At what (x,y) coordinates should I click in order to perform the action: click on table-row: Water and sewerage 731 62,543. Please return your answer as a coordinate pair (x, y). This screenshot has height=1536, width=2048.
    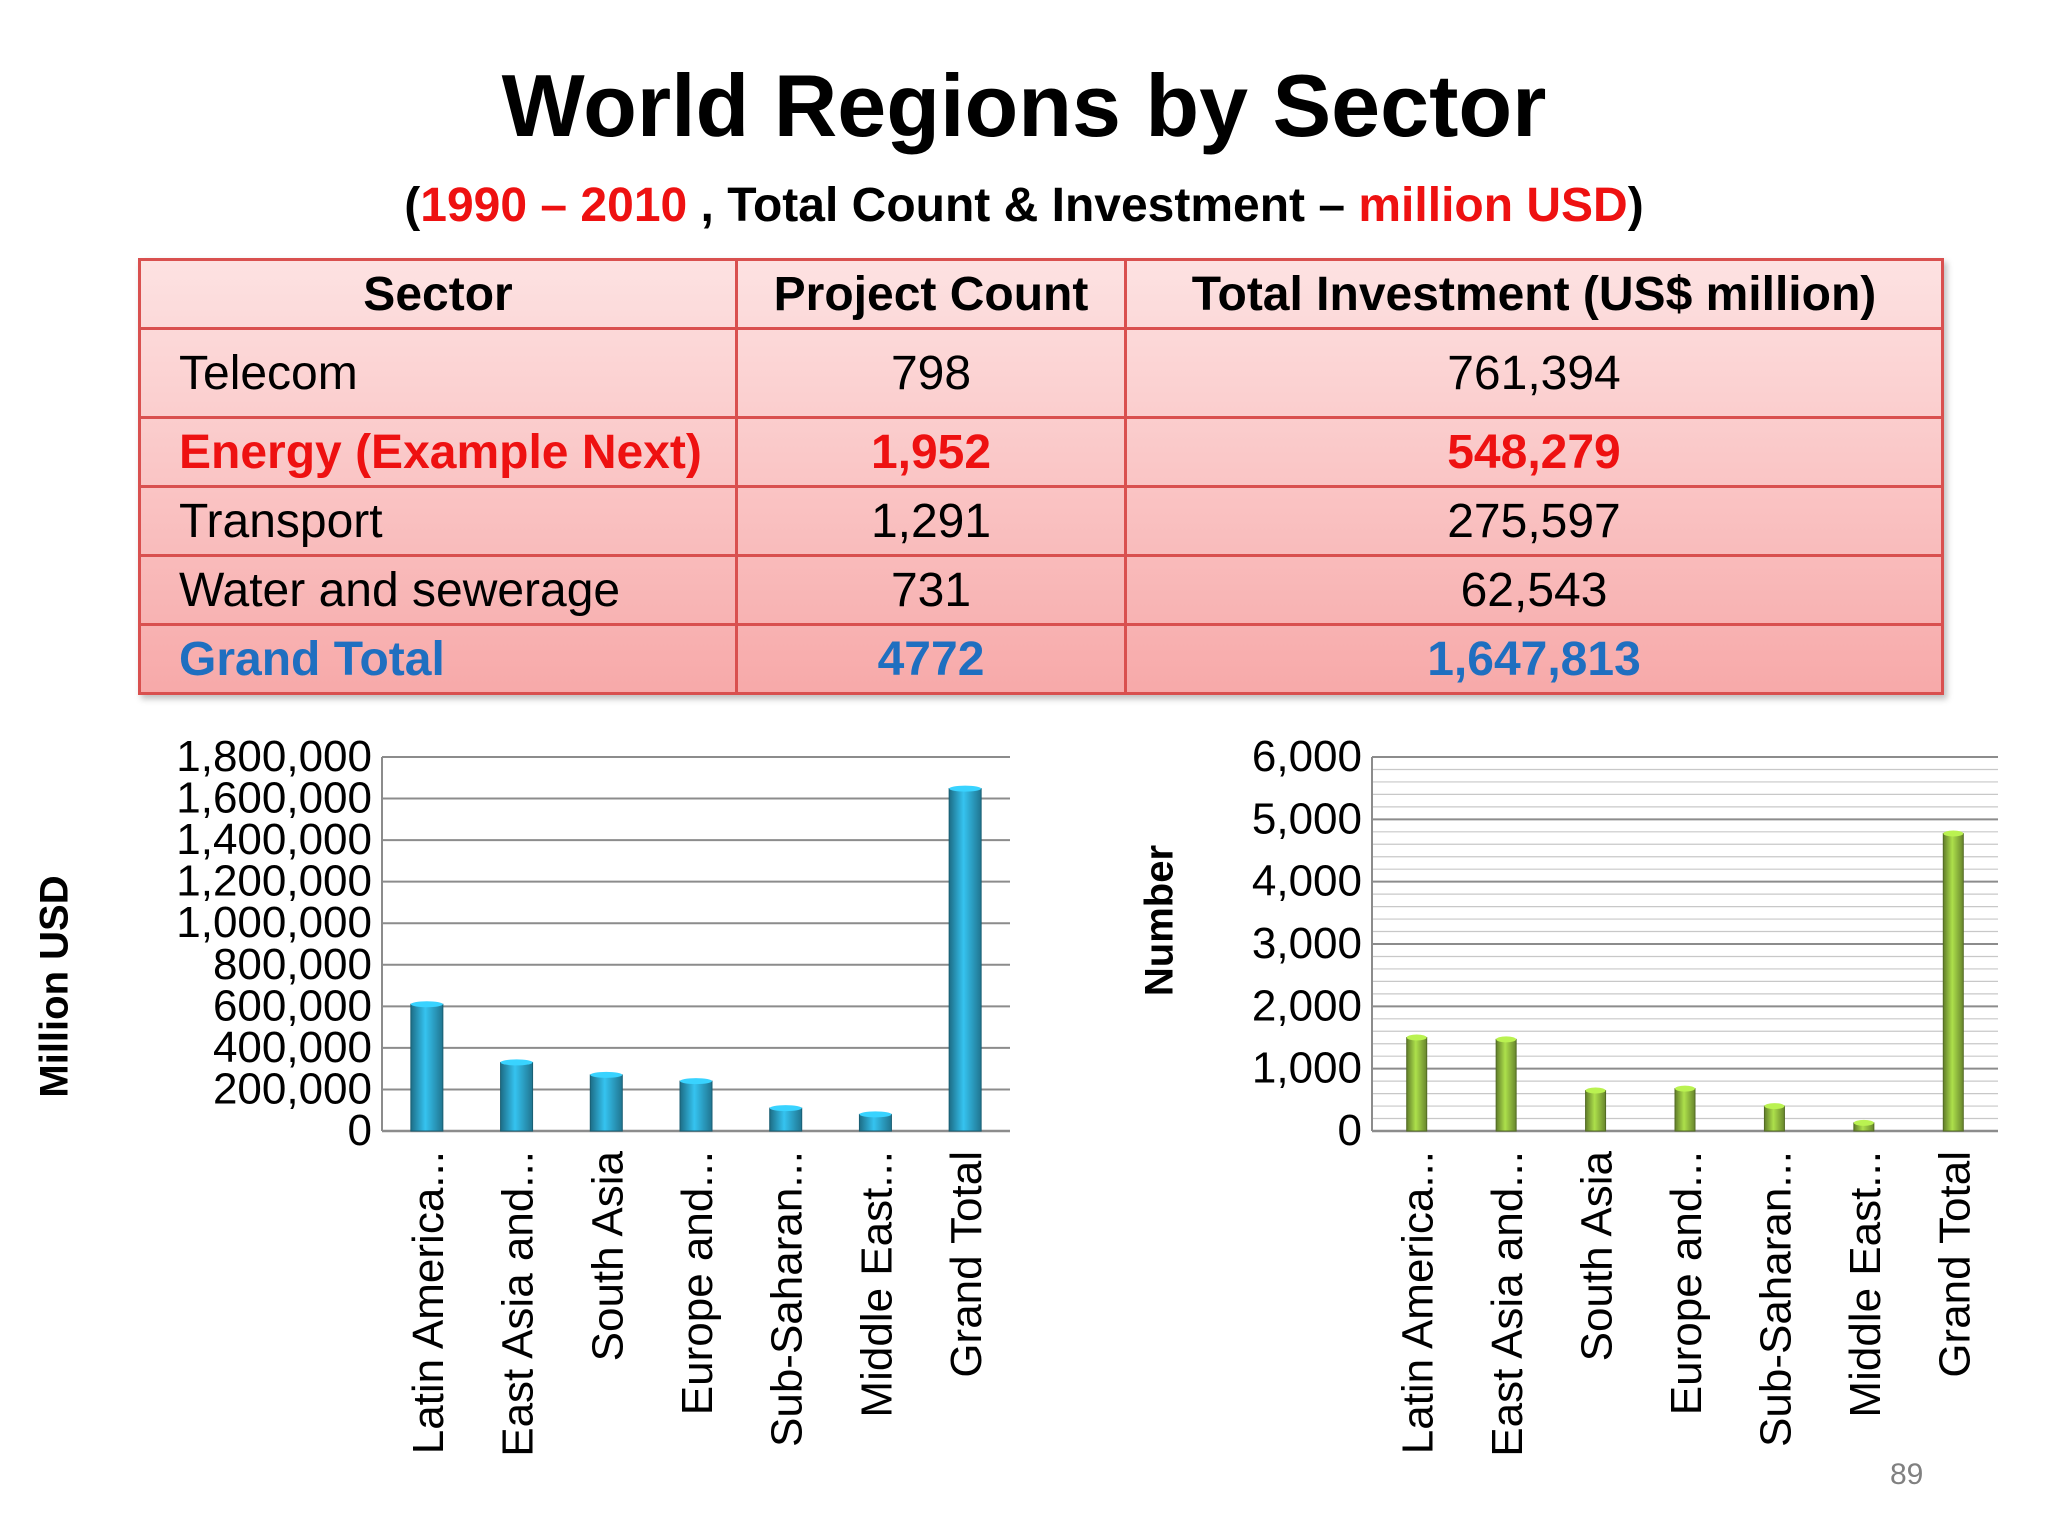
    Looking at the image, I should click on (1041, 590).